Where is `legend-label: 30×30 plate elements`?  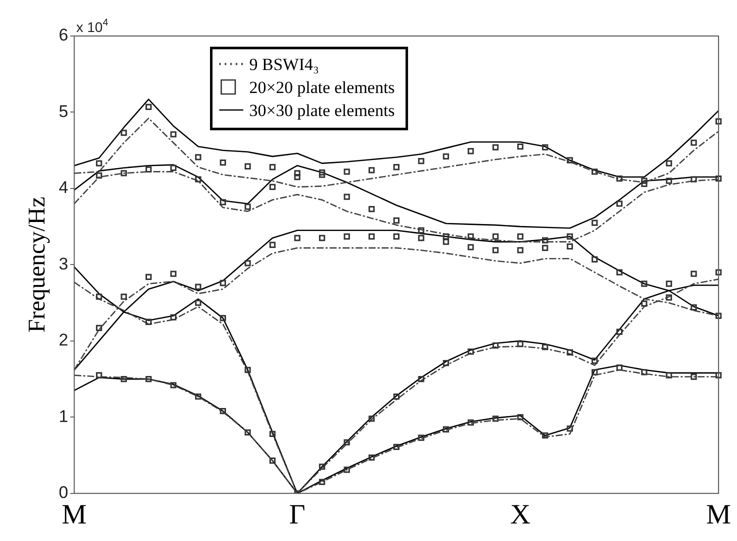
legend-label: 30×30 plate elements is located at coordinates (322, 110).